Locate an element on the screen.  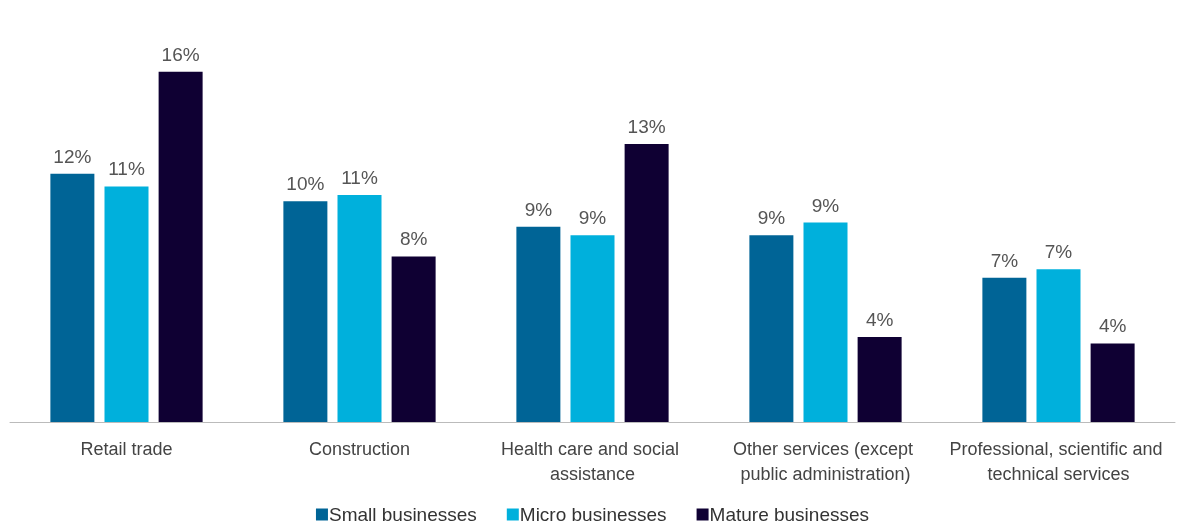
data-label: 10% is located at coordinates (305, 184).